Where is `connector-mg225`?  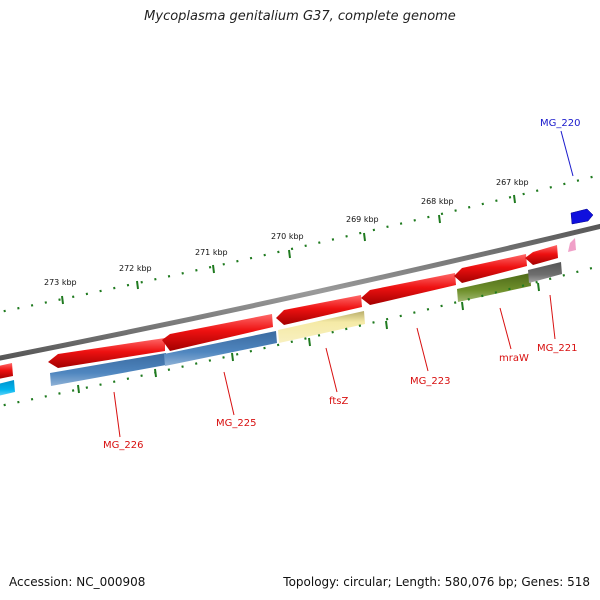 connector-mg225 is located at coordinates (229, 393).